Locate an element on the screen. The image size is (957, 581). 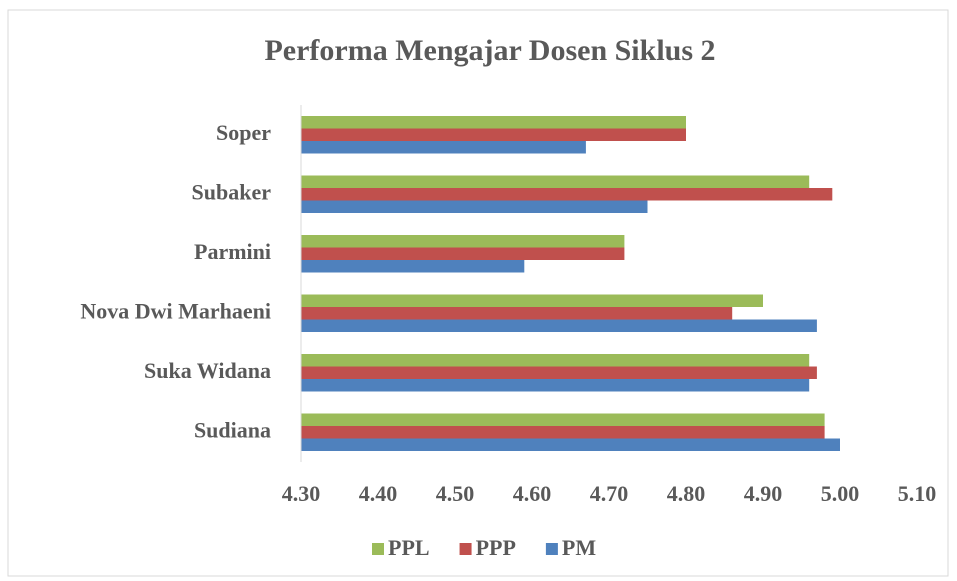
x-tick-label: 4.50 is located at coordinates (455, 493).